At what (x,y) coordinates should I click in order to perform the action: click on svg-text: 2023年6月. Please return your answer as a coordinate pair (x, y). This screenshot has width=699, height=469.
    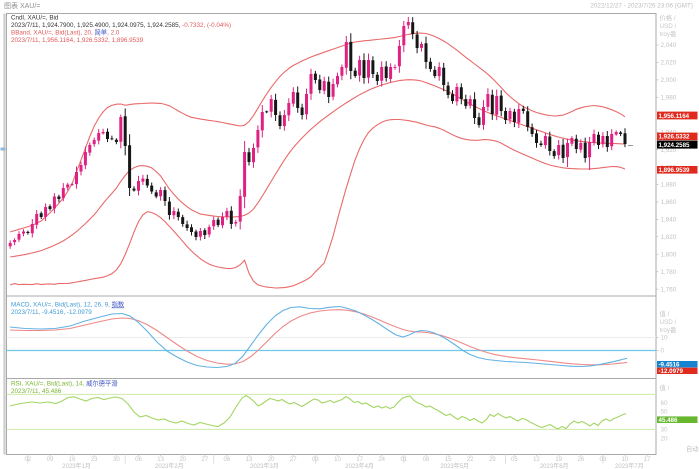
    Looking at the image, I should click on (554, 465).